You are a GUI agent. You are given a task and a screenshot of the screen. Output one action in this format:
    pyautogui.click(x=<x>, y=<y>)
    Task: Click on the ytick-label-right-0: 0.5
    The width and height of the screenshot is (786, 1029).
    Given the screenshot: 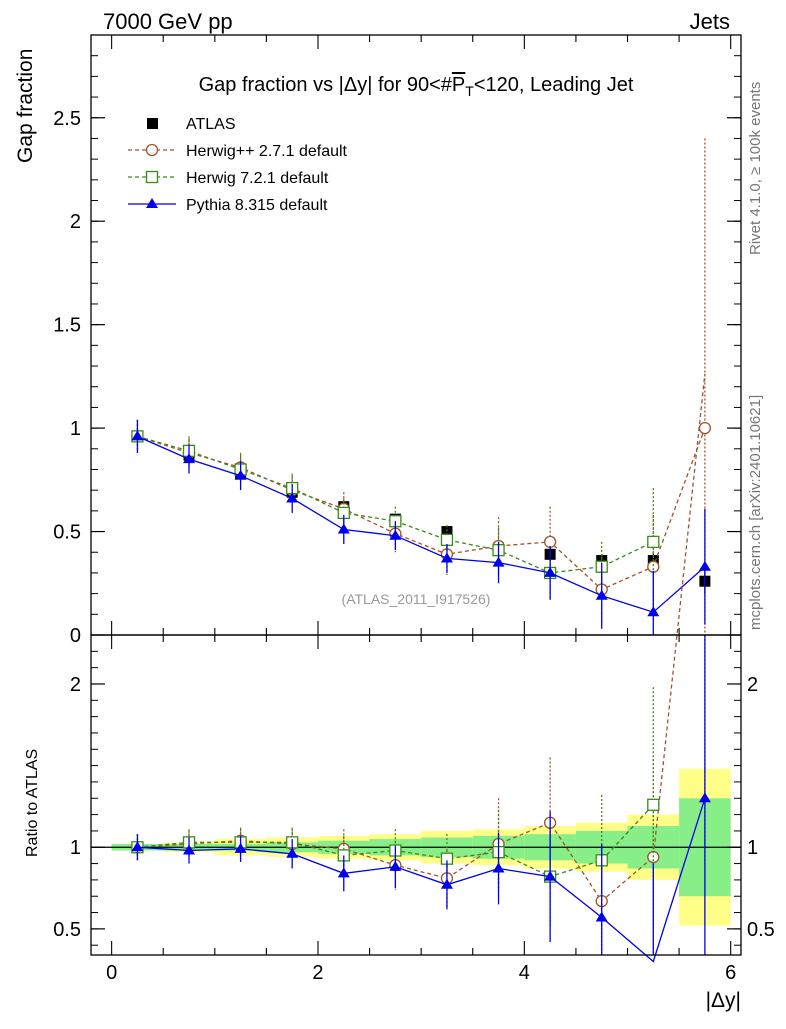 What is the action you would take?
    pyautogui.click(x=761, y=930)
    